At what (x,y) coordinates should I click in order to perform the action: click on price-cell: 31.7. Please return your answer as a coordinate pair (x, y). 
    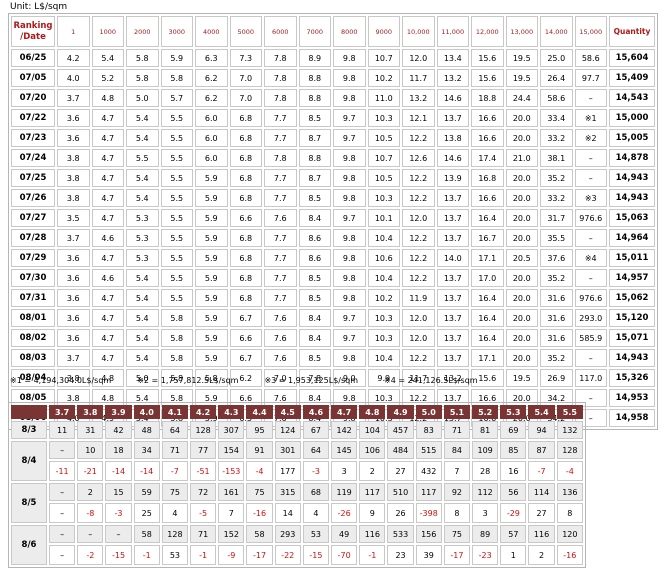
    Looking at the image, I should click on (556, 218).